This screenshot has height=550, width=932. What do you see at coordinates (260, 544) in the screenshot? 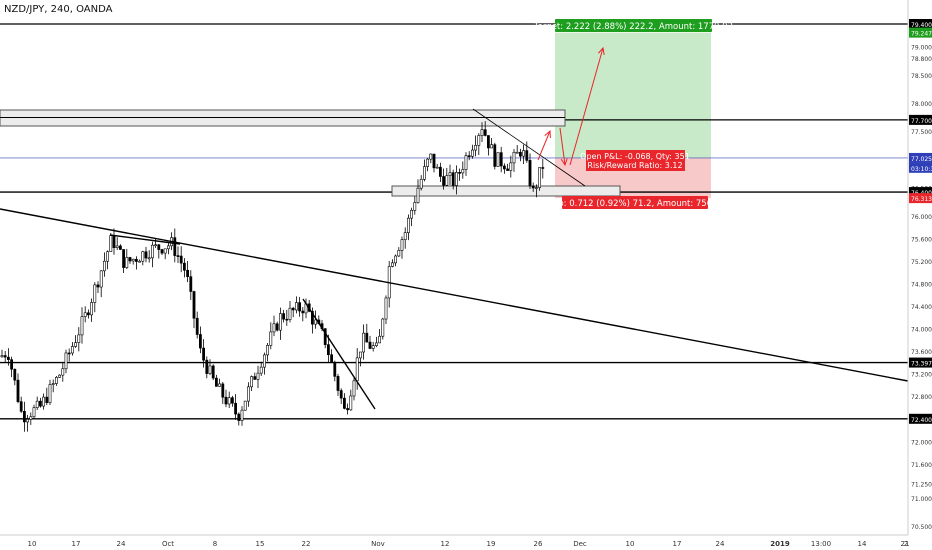
I see `time-tick-label: 15` at bounding box center [260, 544].